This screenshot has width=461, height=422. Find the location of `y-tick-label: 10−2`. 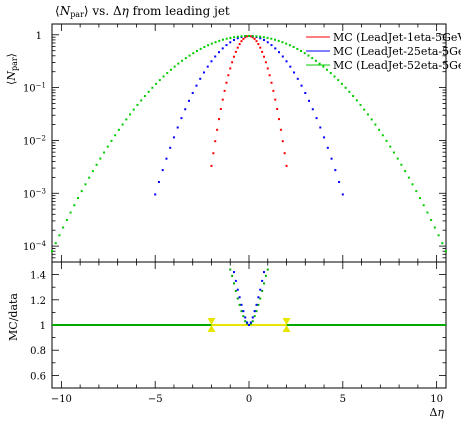

y-tick-label: 10−2 is located at coordinates (34, 140).